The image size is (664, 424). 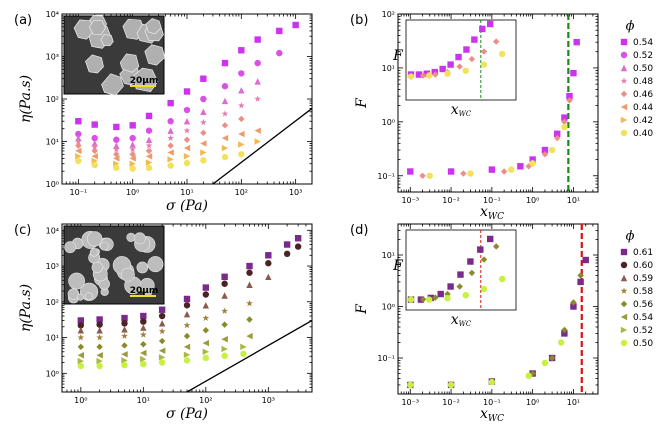 I want to click on y-tick-label: 10⁴, so click(x=52, y=230).